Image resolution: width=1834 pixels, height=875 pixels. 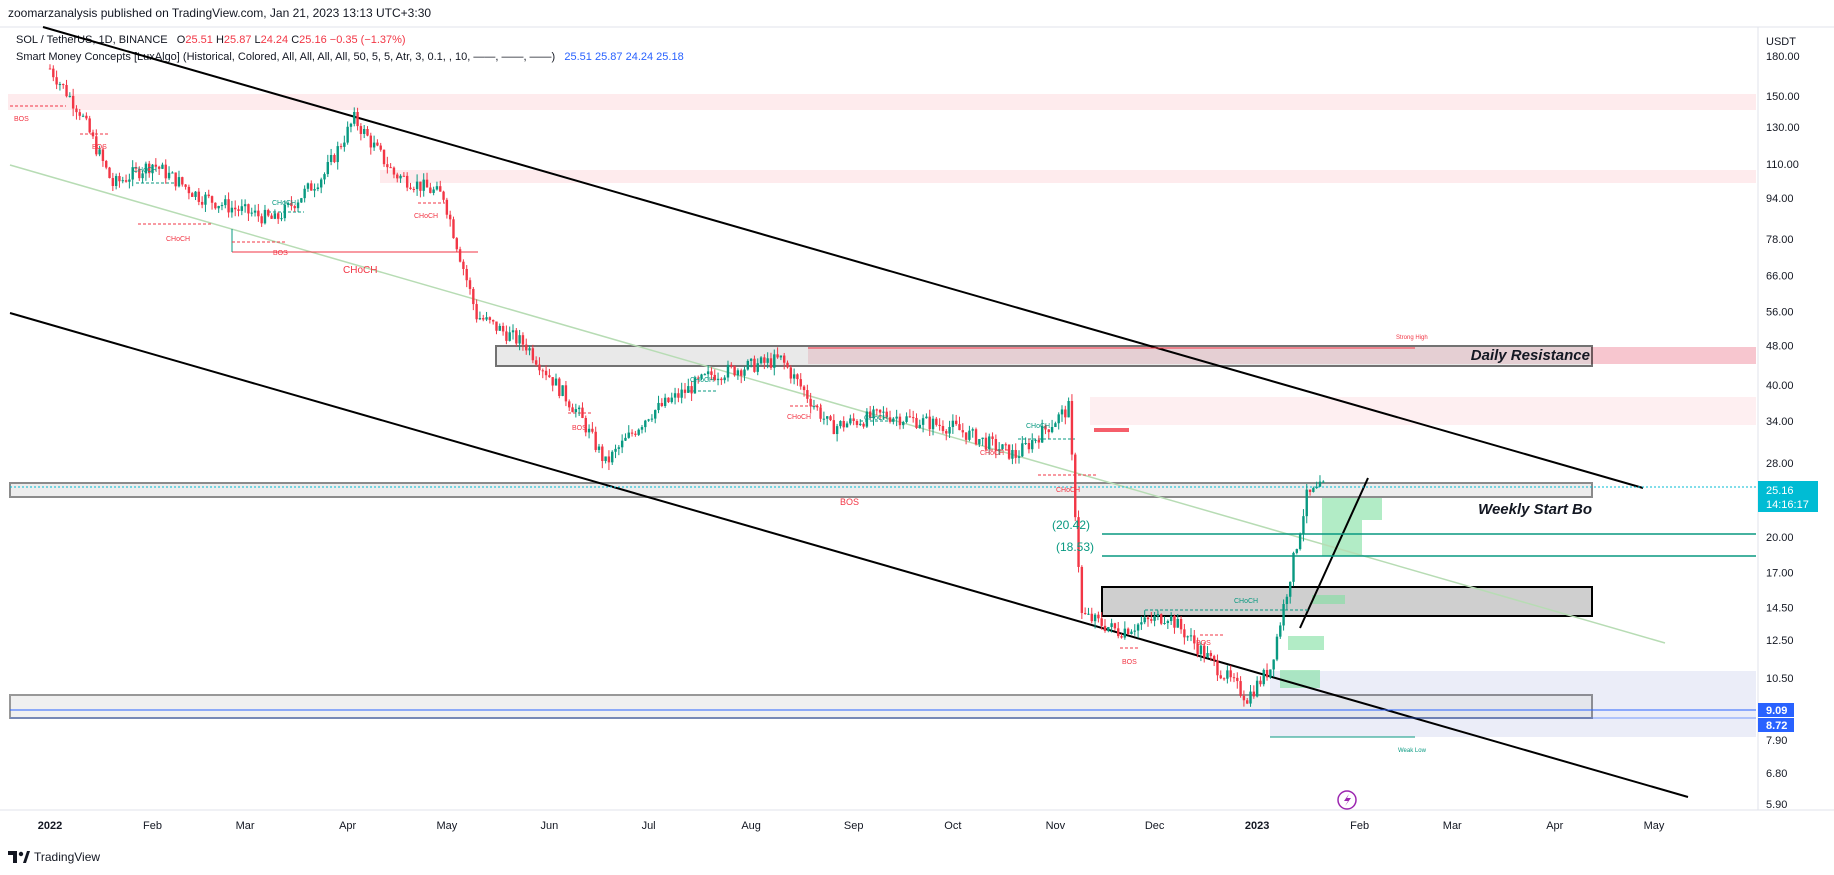 I want to click on price-tick-label: 5.90, so click(x=1776, y=805).